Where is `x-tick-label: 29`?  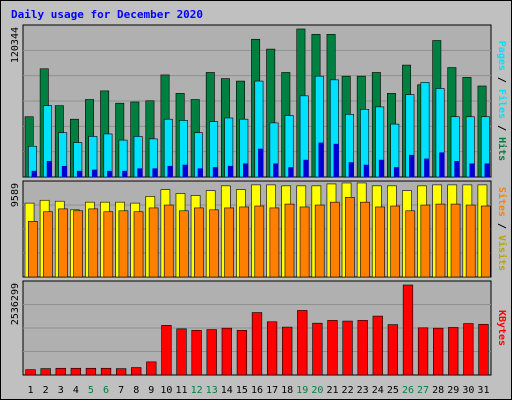
x-tick-label: 29 is located at coordinates (453, 390).